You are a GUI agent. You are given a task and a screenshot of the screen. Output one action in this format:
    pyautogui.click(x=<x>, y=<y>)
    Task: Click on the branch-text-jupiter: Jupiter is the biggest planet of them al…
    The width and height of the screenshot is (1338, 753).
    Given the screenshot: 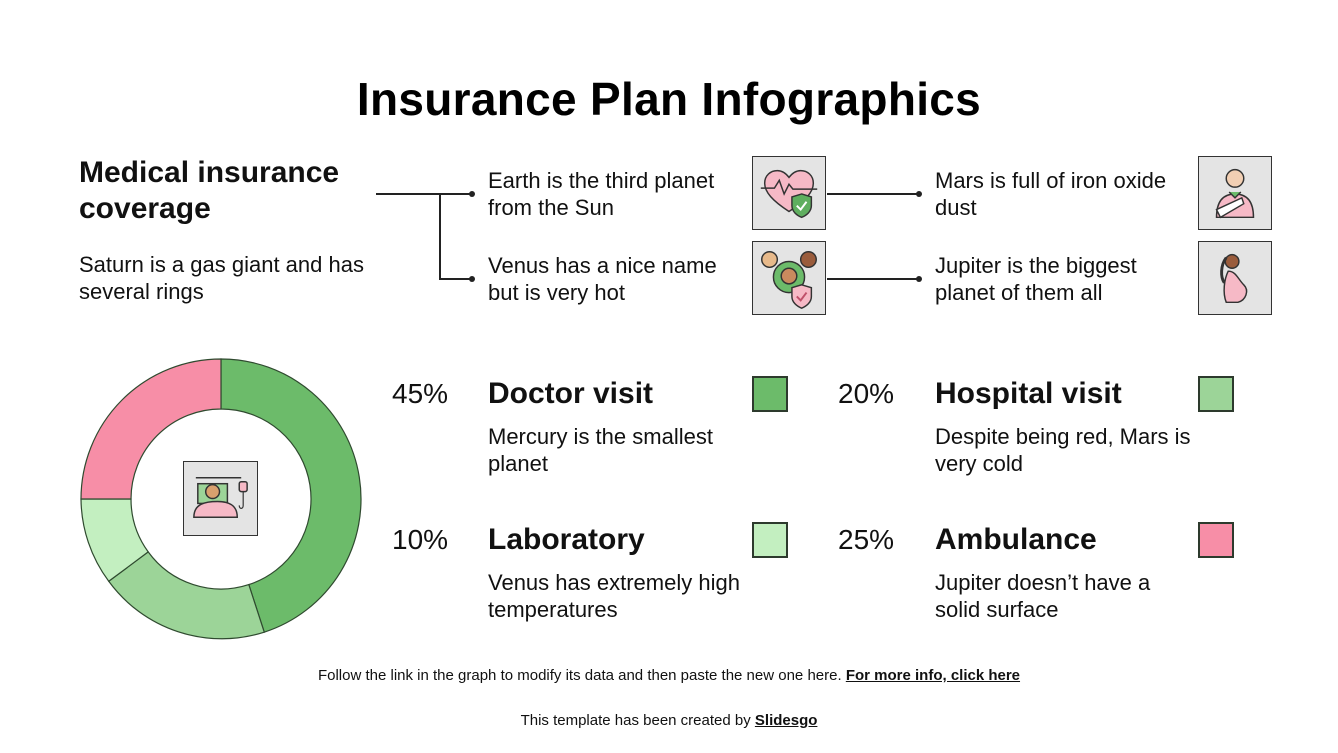 What is the action you would take?
    pyautogui.click(x=1036, y=279)
    